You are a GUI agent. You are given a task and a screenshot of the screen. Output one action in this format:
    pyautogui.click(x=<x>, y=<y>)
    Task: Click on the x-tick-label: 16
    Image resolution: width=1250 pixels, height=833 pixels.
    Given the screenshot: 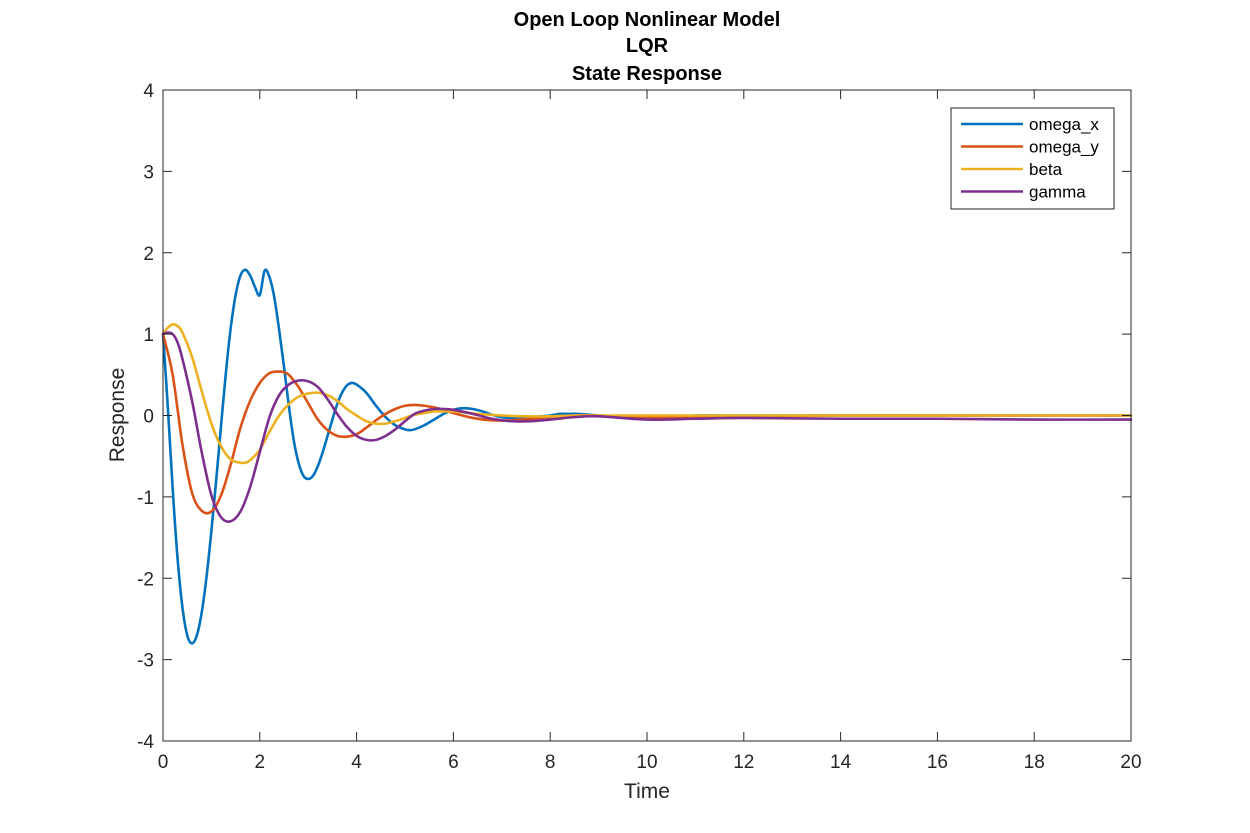 What is the action you would take?
    pyautogui.click(x=937, y=762)
    